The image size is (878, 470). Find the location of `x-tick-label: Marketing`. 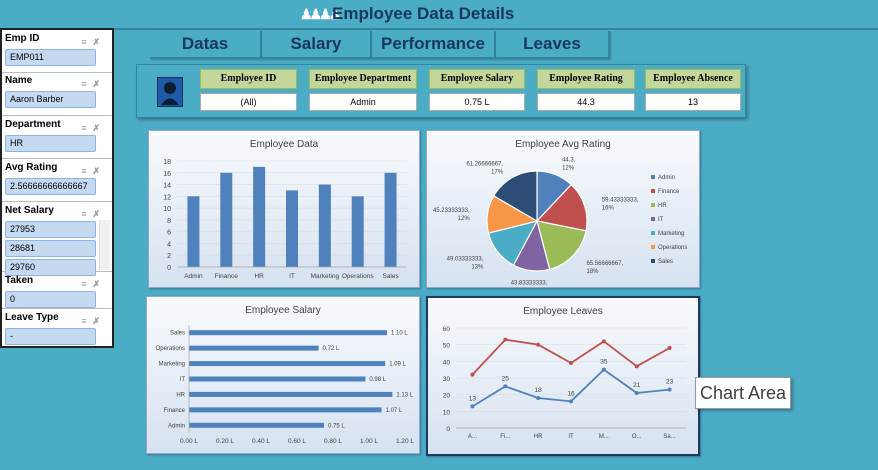

x-tick-label: Marketing is located at coordinates (325, 276).